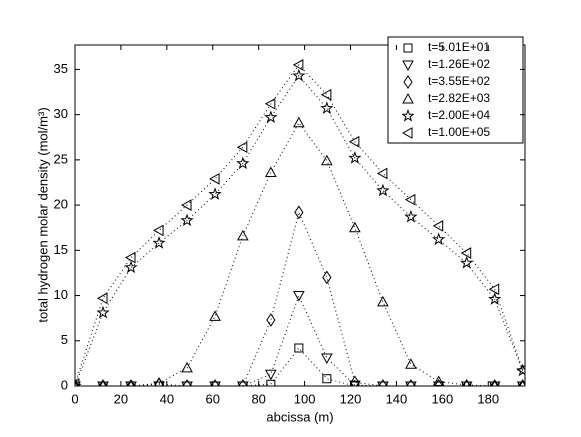 Image resolution: width=581 pixels, height=437 pixels. Describe the element at coordinates (167, 398) in the screenshot. I see `x-tick-label: 40` at that location.